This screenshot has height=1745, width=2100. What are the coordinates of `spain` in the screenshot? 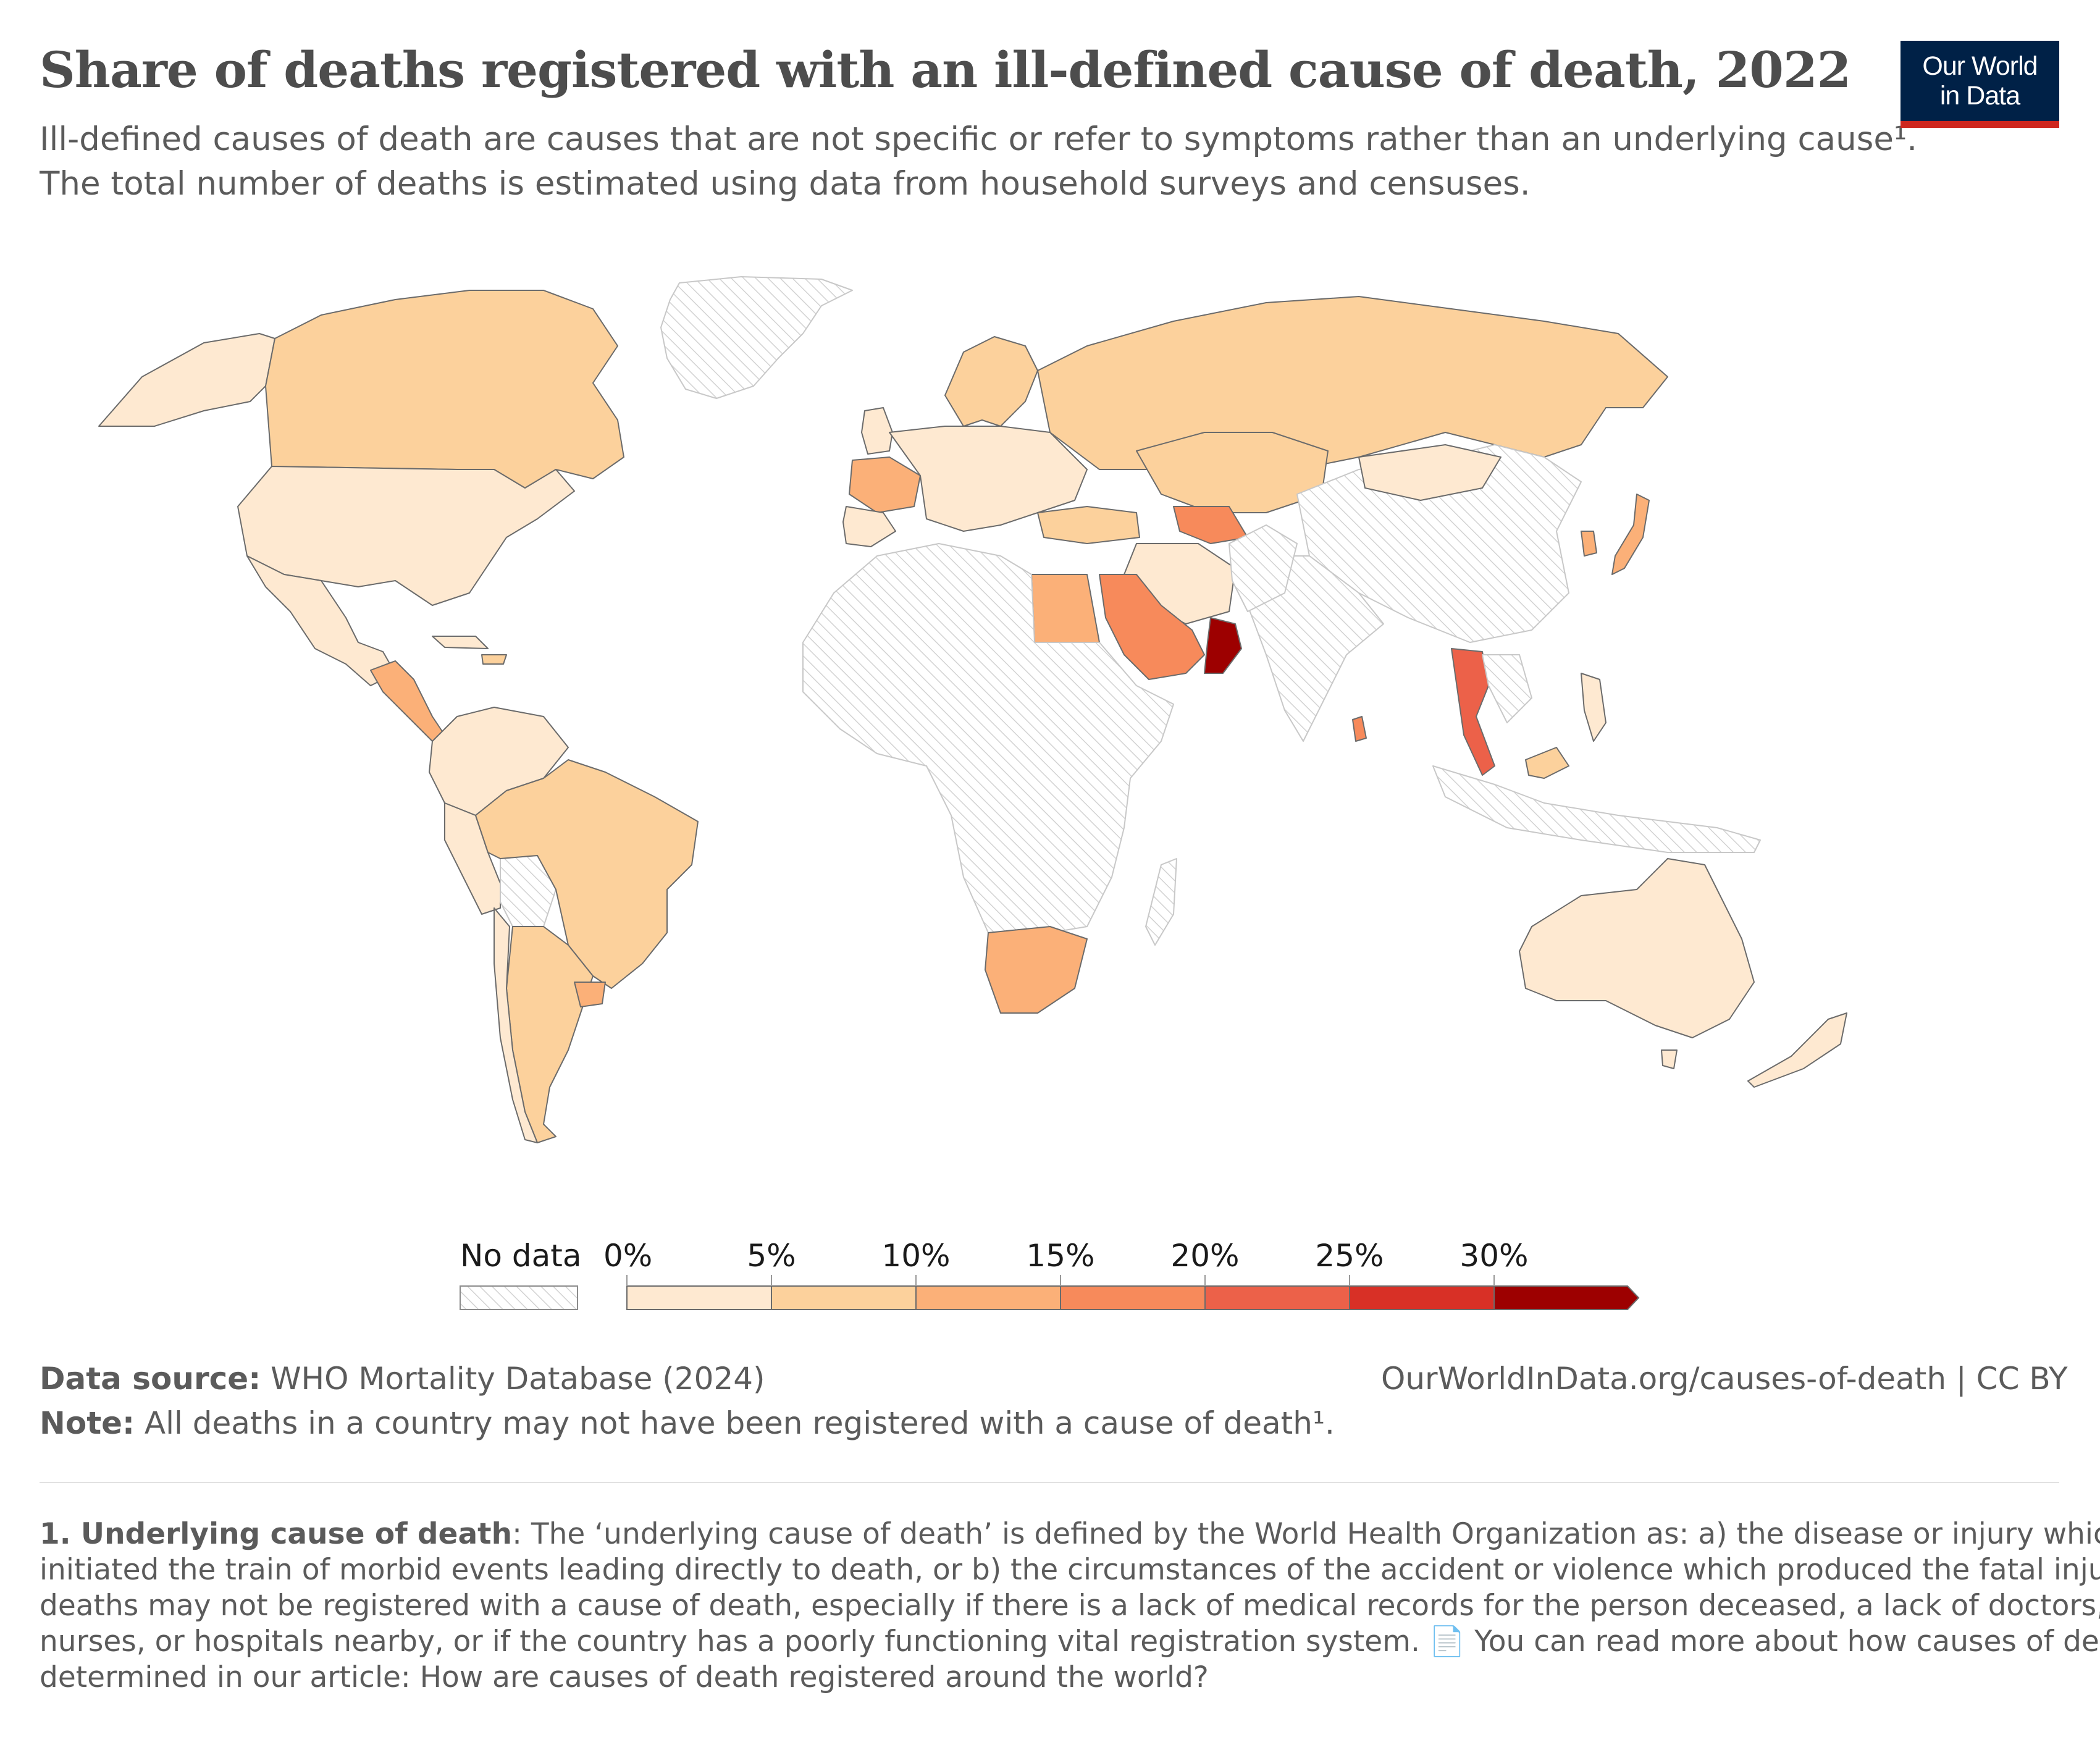 It's located at (869, 526).